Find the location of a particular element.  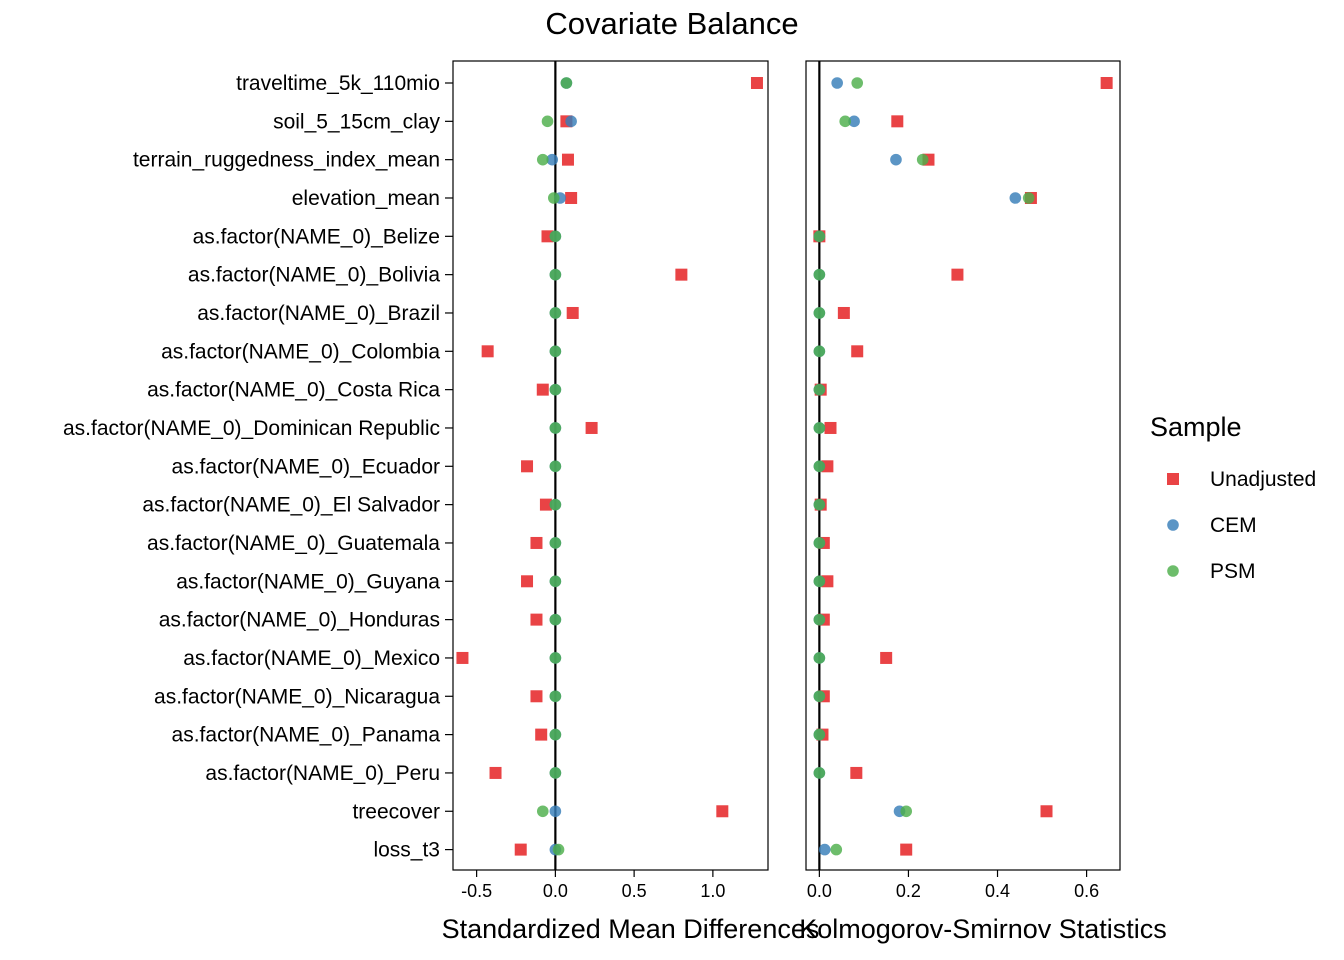

x-axis-label: Standardized Mean Differences is located at coordinates (631, 929).